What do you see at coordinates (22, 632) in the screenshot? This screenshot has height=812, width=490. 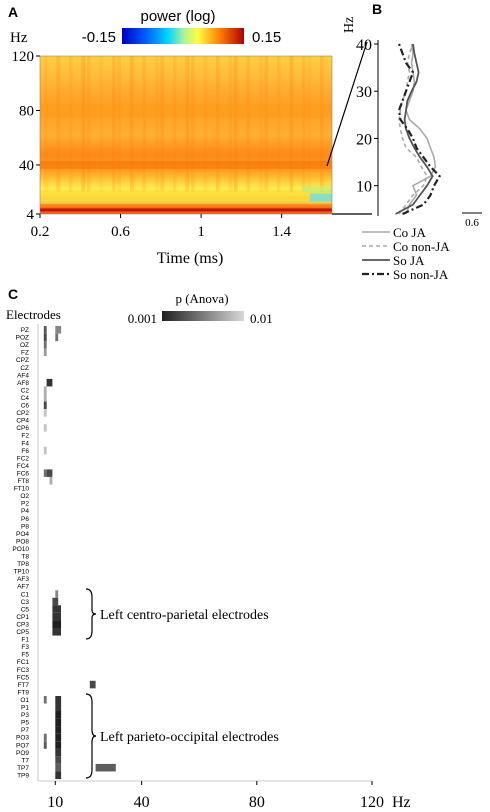 I see `electrode-label: CP5` at bounding box center [22, 632].